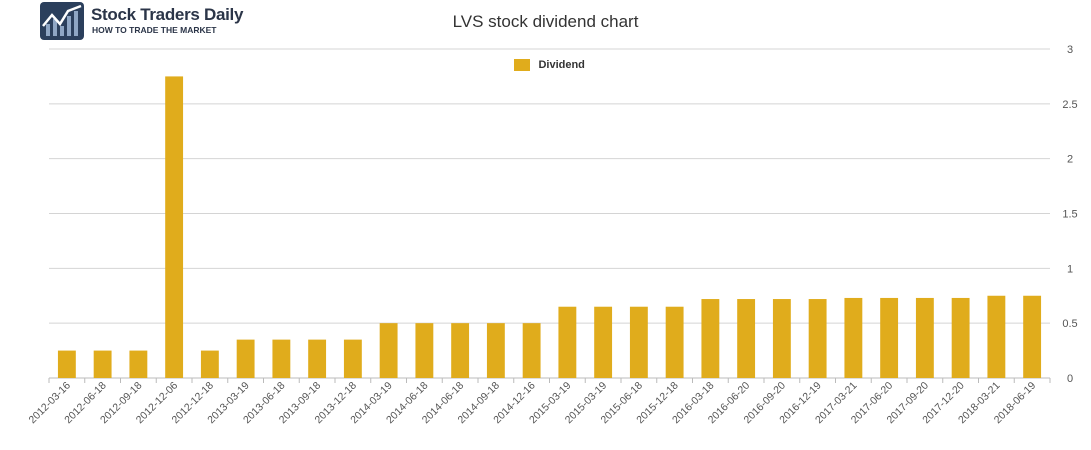 The width and height of the screenshot is (1091, 450). What do you see at coordinates (167, 14) in the screenshot?
I see `brand-name: Stock Traders Daily` at bounding box center [167, 14].